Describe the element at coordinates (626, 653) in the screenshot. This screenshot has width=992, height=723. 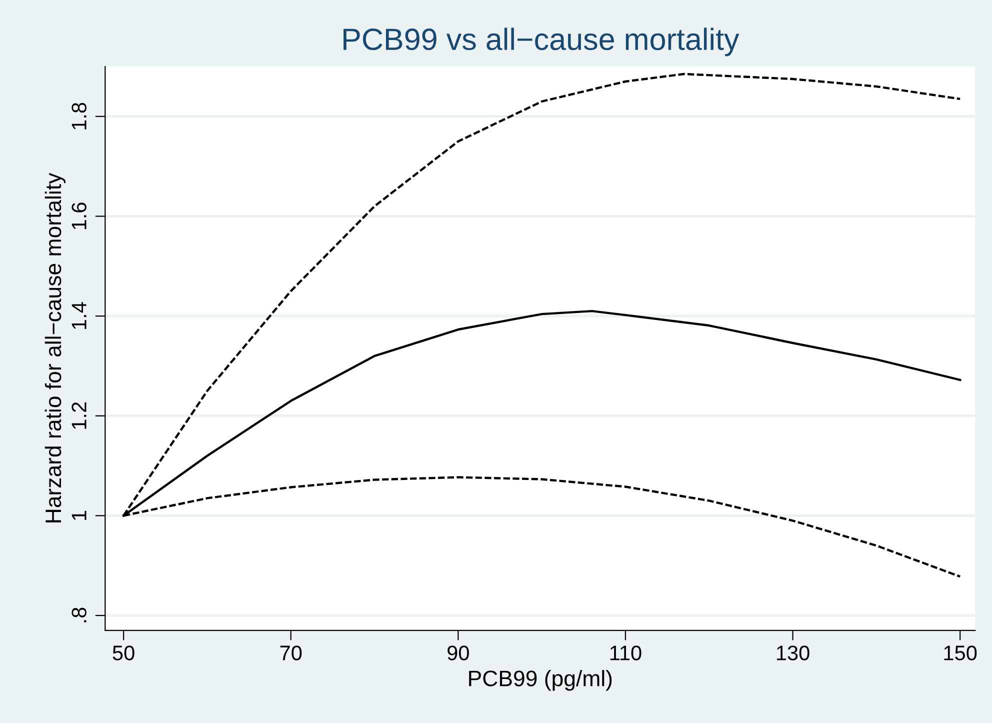
I see `x-tick-label: 110` at that location.